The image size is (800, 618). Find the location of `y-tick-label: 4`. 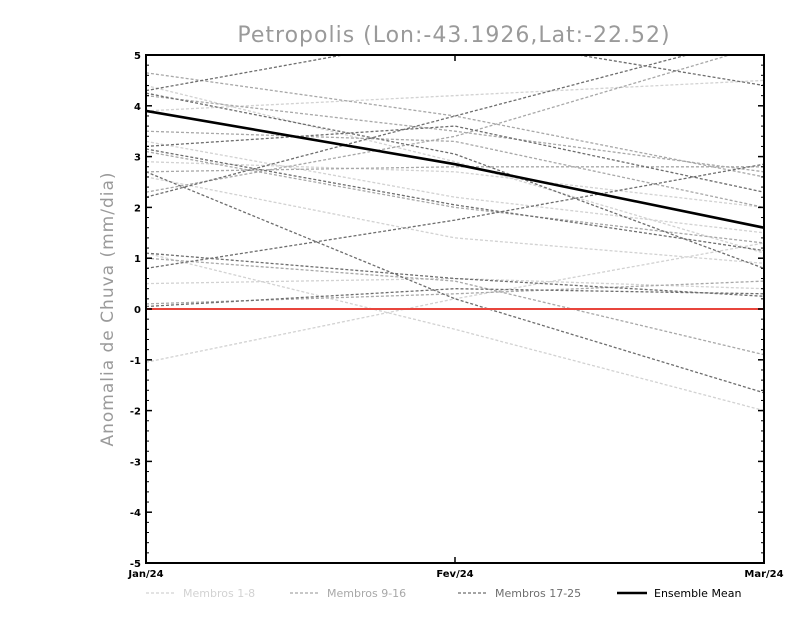

y-tick-label: 4 is located at coordinates (137, 107).